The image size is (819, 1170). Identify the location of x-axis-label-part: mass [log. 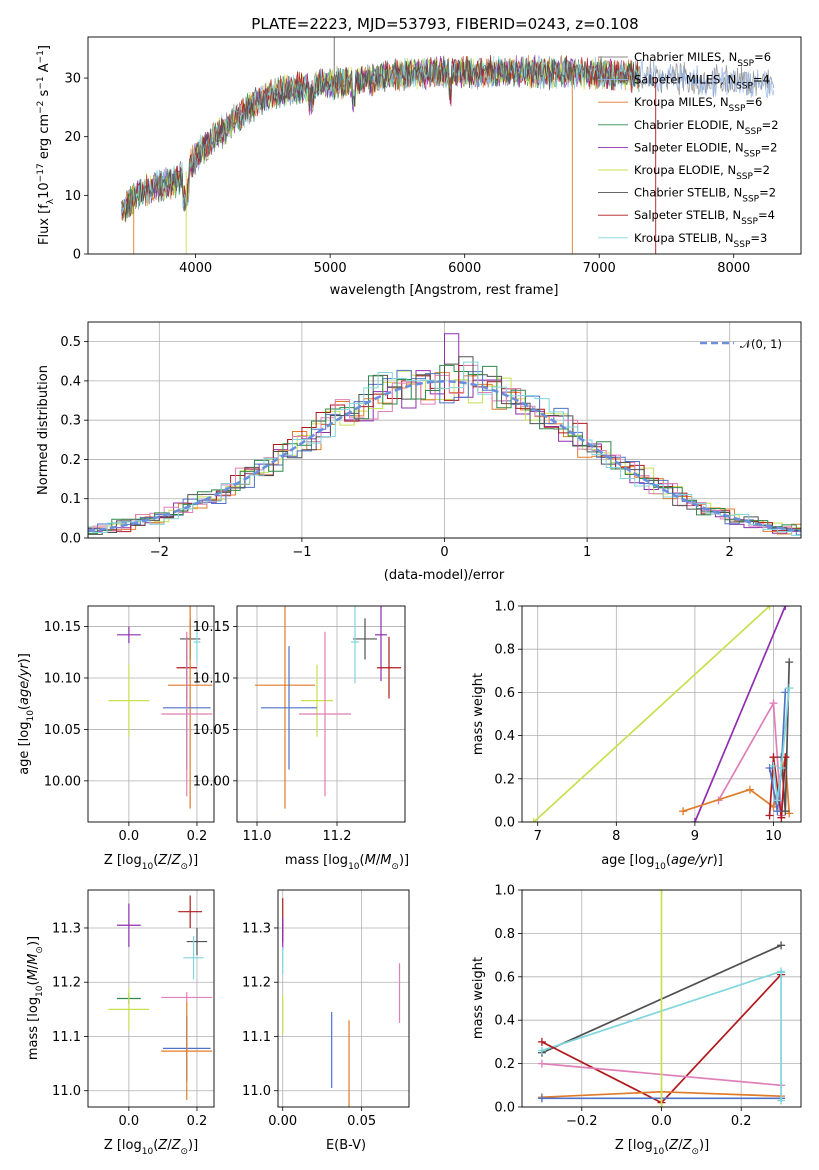
(316, 860).